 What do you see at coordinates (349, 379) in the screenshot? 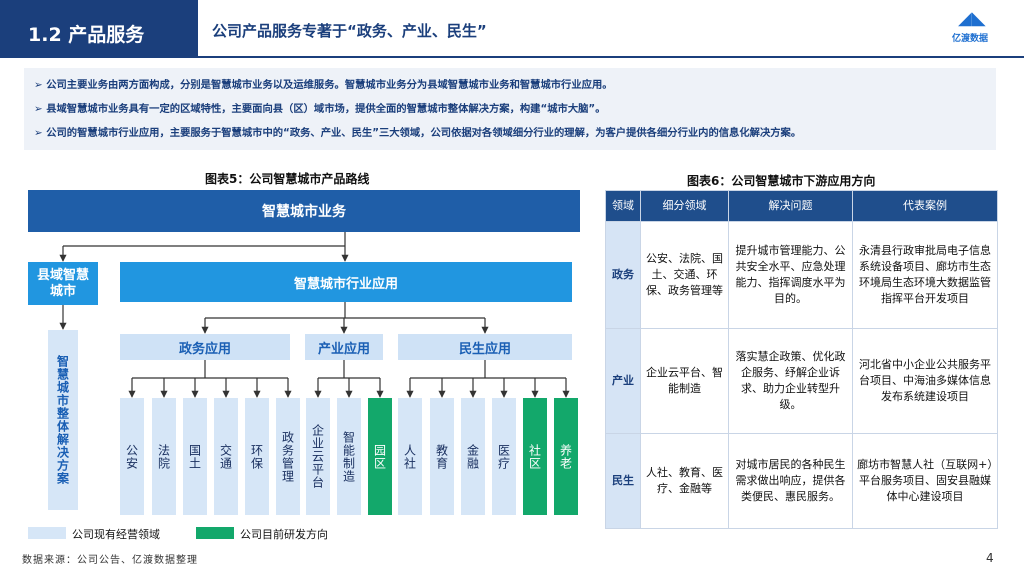
I see `leaf-connectors` at bounding box center [349, 379].